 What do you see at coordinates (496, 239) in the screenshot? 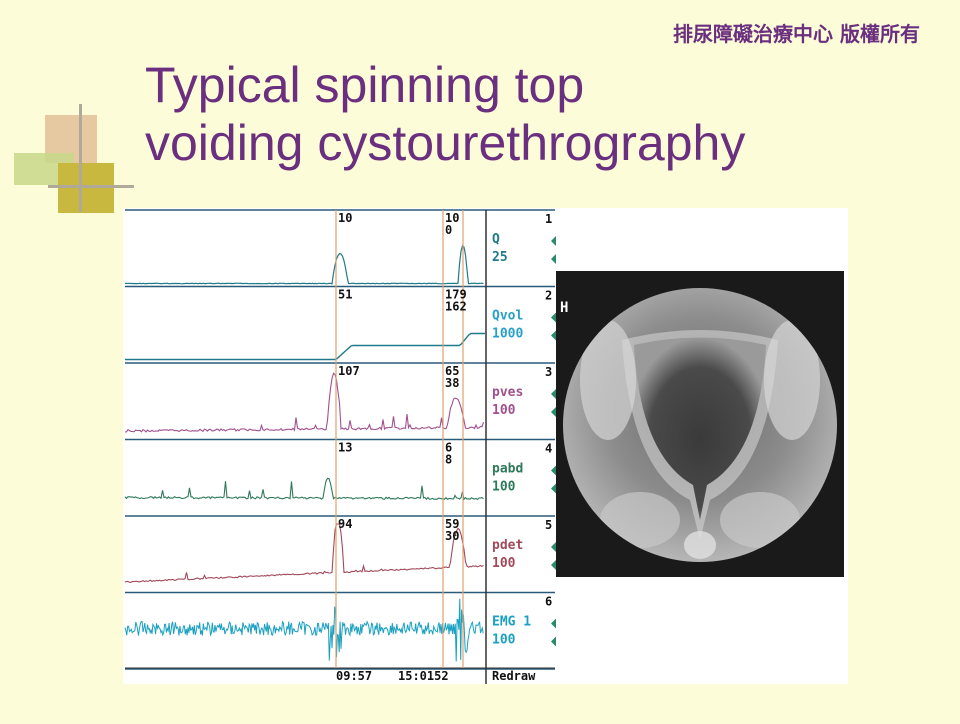
I see `channel-name: Q` at bounding box center [496, 239].